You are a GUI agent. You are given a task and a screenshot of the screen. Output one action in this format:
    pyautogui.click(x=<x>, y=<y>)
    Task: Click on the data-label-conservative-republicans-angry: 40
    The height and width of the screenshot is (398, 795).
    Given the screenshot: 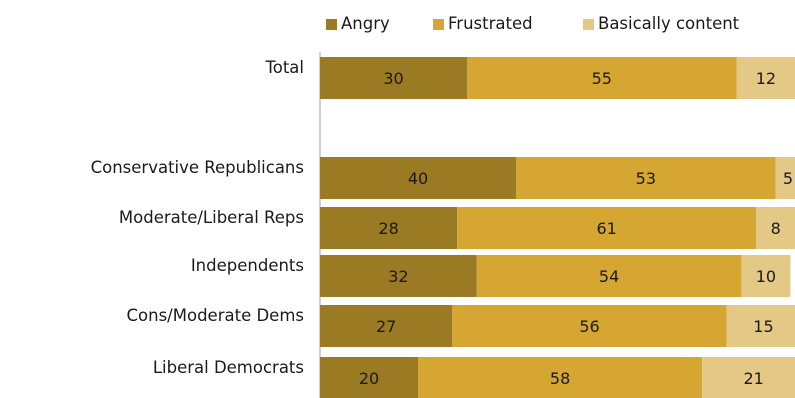 What is the action you would take?
    pyautogui.click(x=418, y=178)
    